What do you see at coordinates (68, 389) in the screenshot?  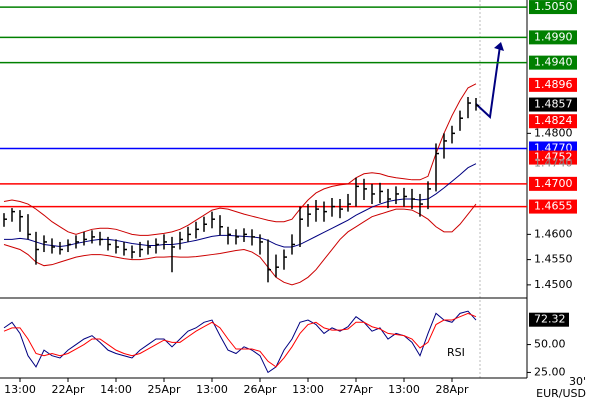 I see `x-tick-label: 22Apr` at bounding box center [68, 389].